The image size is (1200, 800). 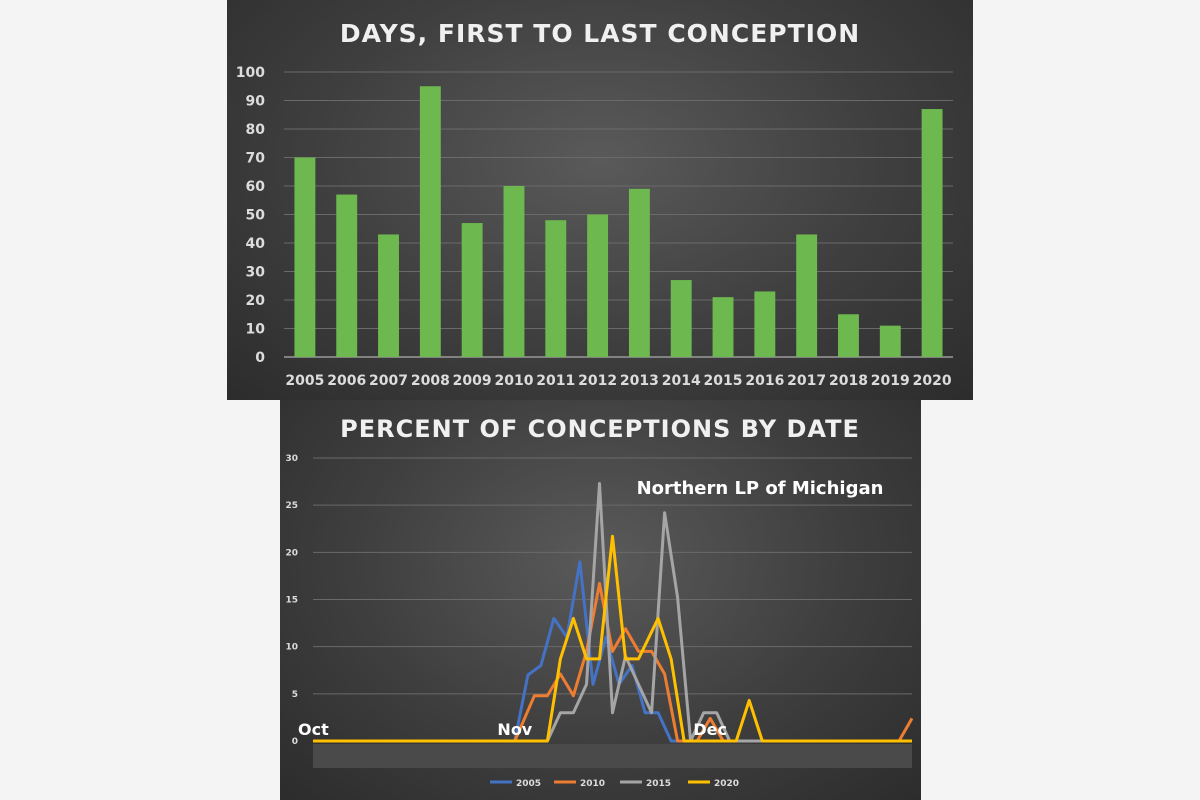 I want to click on bar-2008, so click(x=430, y=221).